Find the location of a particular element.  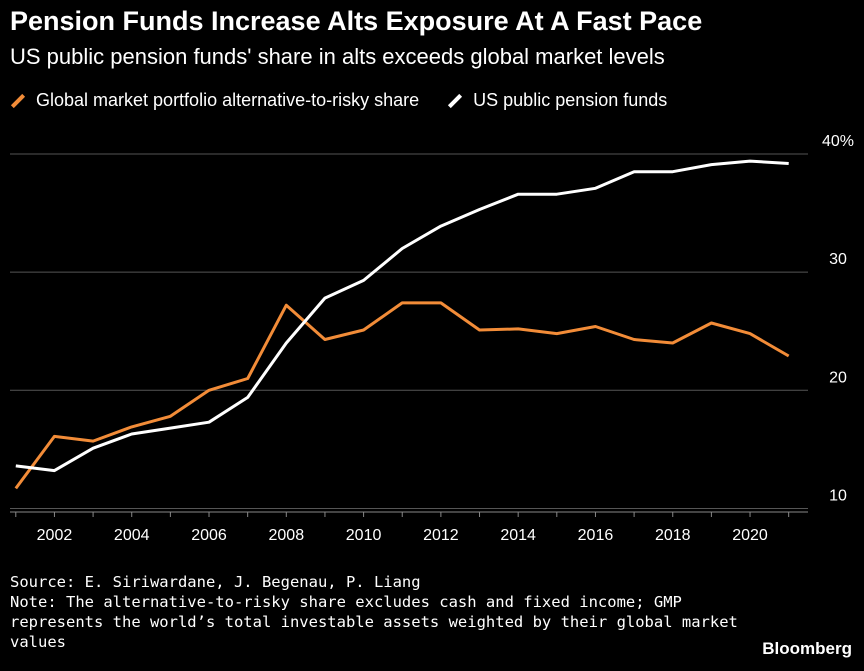

y-tick-label-30: 30 is located at coordinates (838, 259).